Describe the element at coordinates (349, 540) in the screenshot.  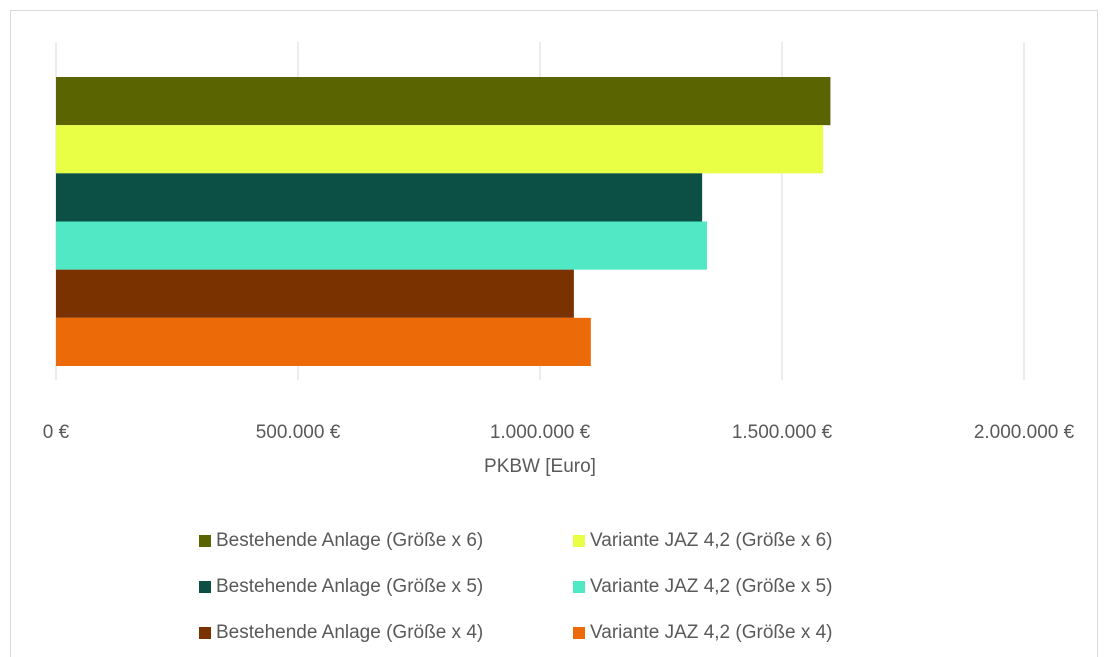
I see `legend-label: Bestehende Anlage (Größe x 6)` at that location.